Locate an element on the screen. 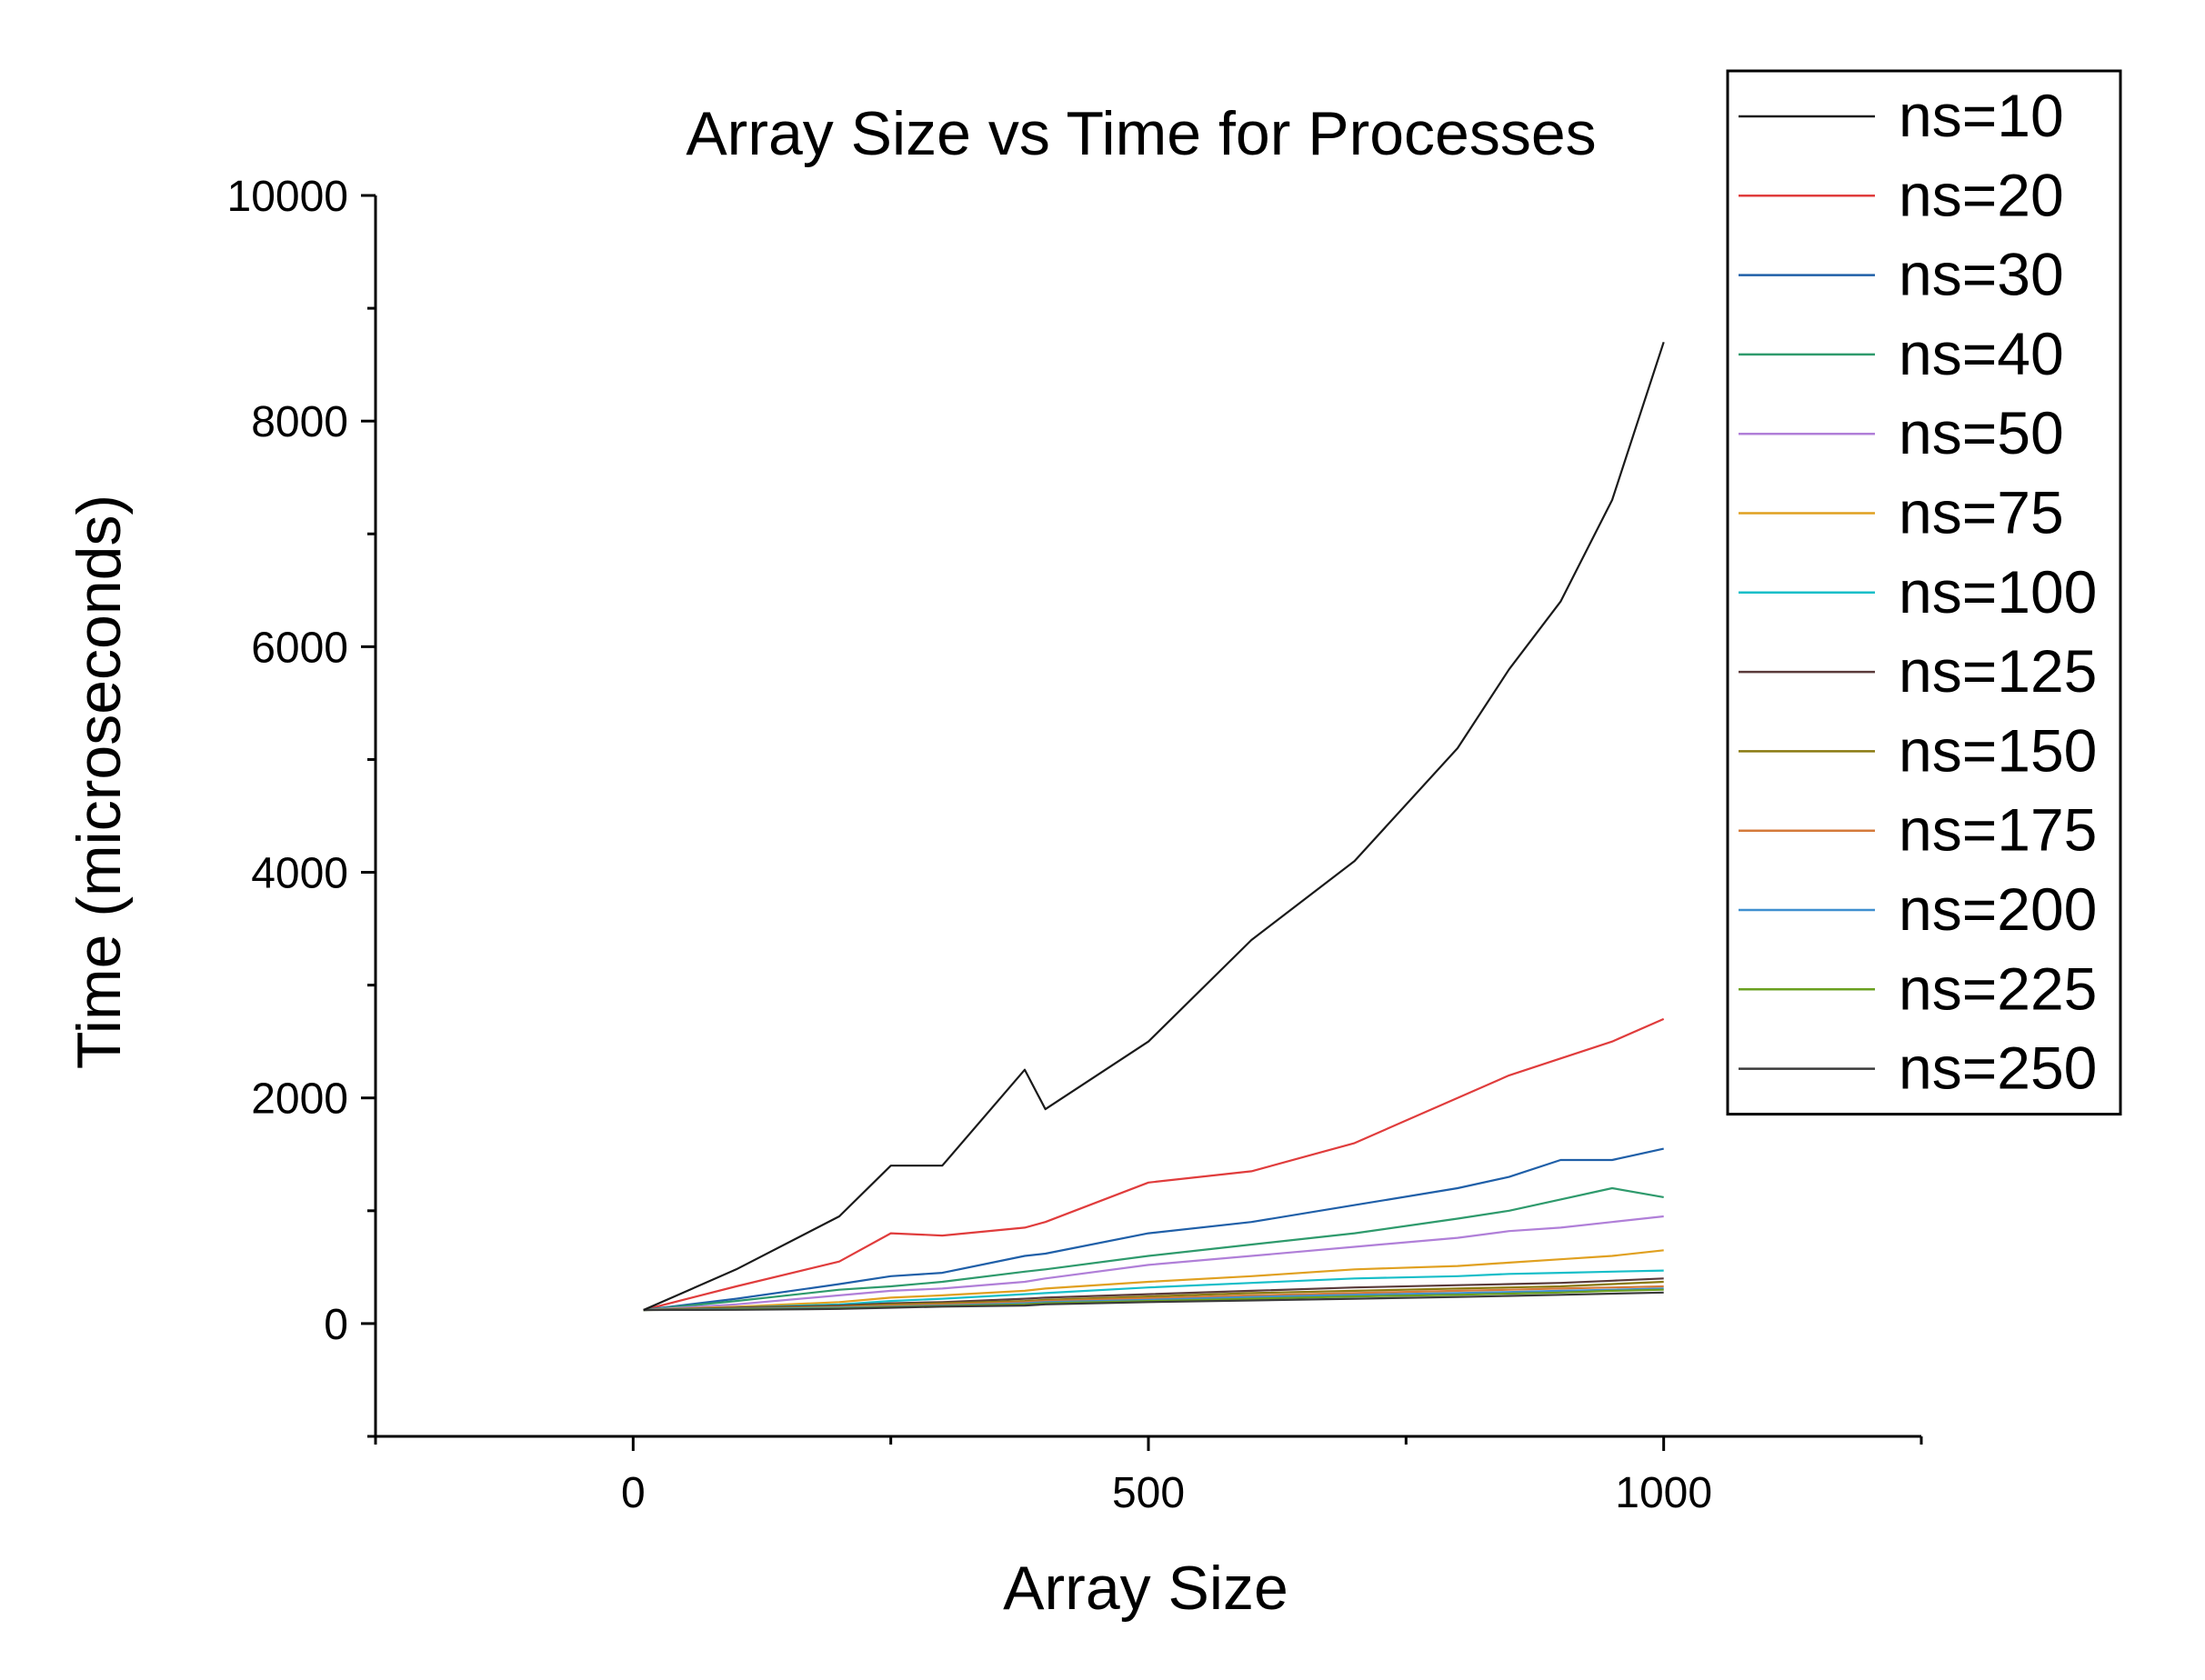  legend-label: ns=75 is located at coordinates (1981, 512).